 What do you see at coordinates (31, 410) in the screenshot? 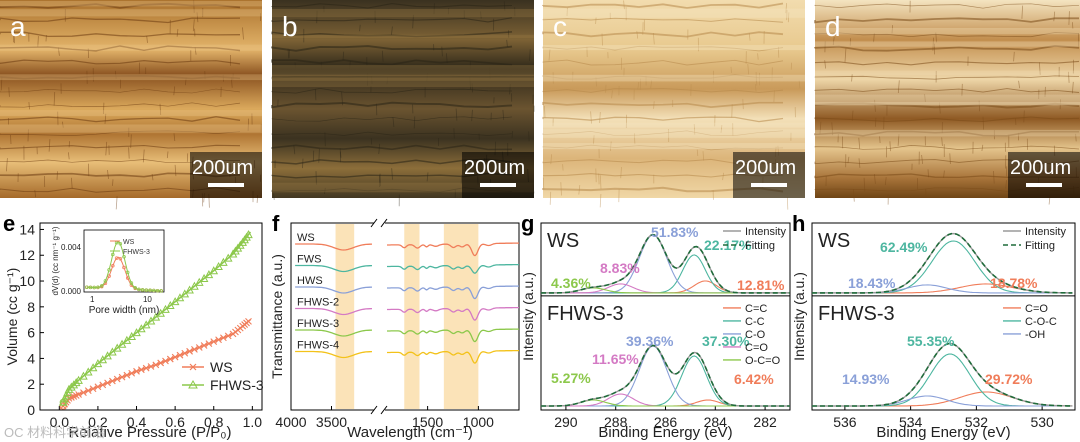
I see `y-tick-label: 0` at bounding box center [31, 410].